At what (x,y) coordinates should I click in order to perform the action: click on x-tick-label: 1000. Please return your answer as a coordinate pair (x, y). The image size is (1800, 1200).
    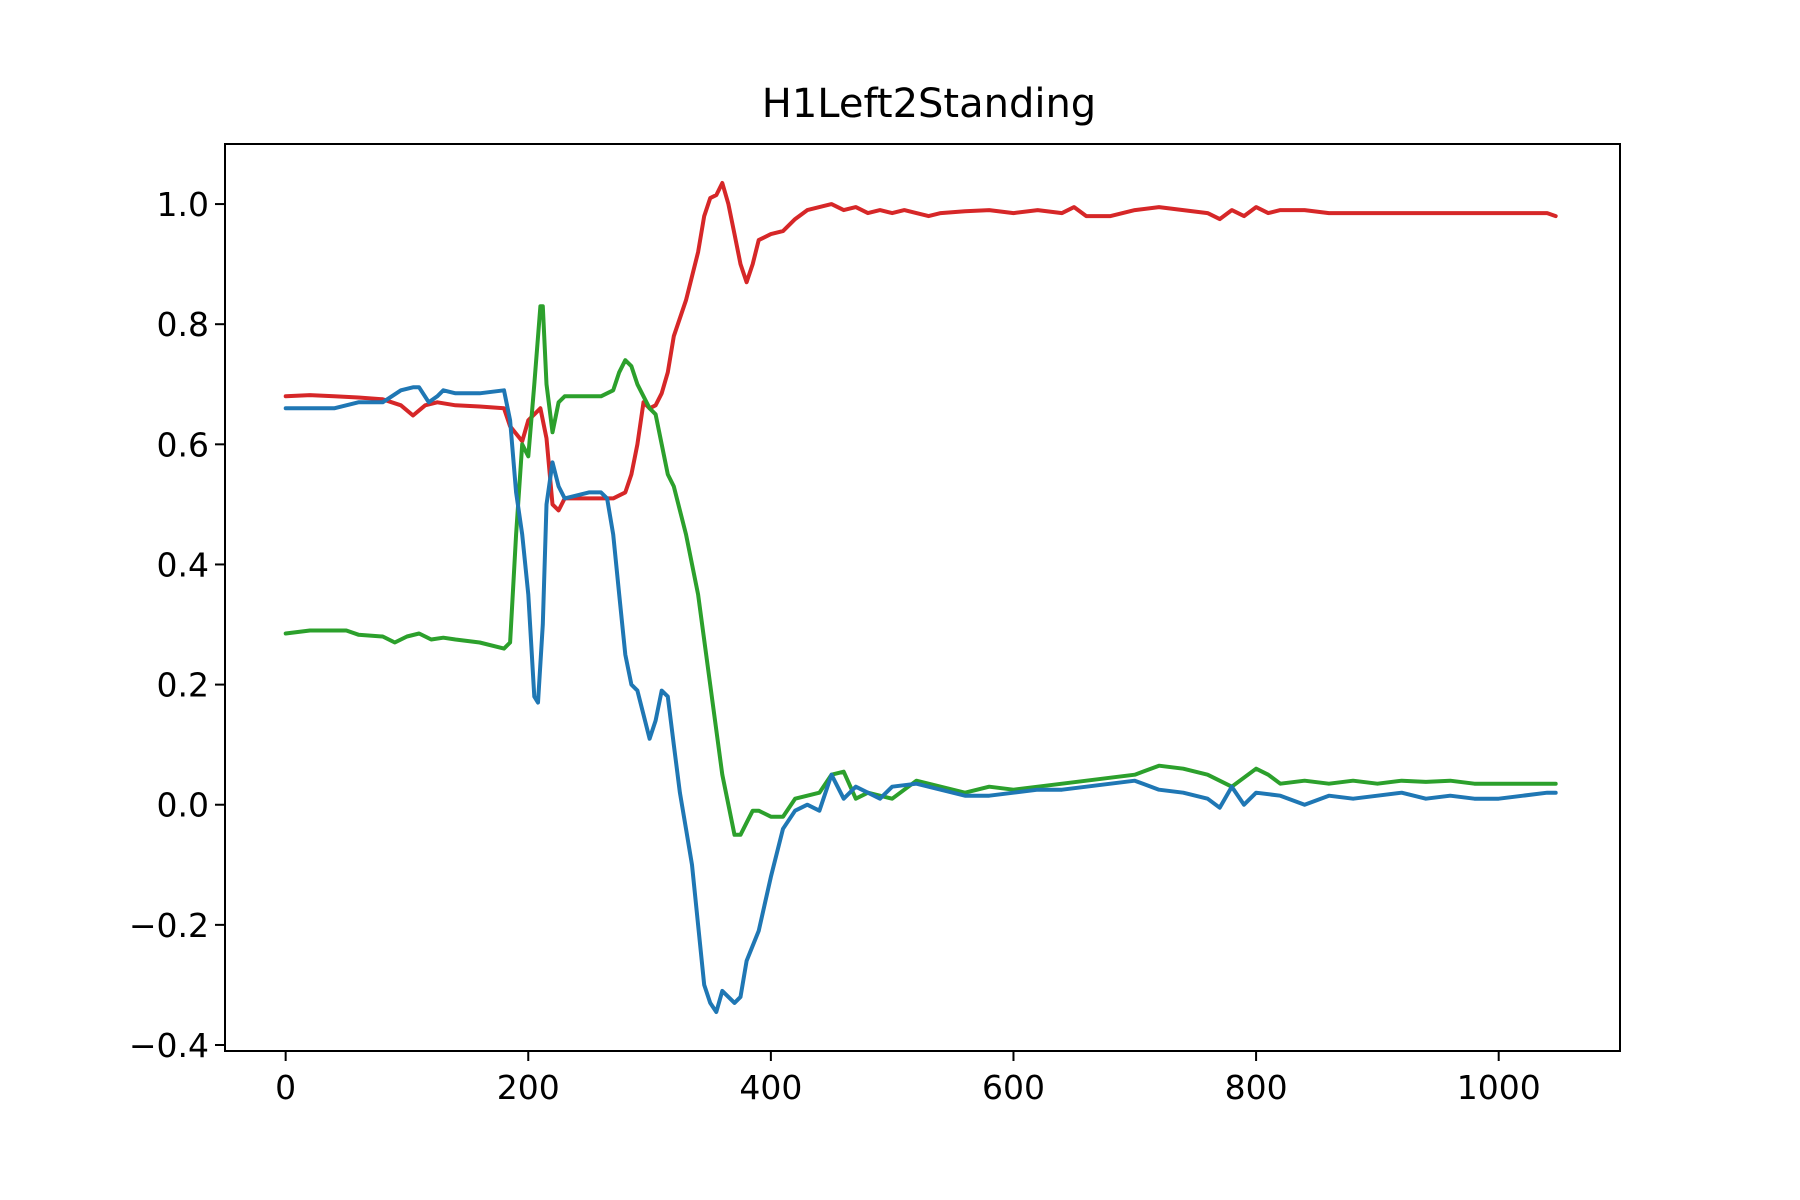
    Looking at the image, I should click on (1499, 1087).